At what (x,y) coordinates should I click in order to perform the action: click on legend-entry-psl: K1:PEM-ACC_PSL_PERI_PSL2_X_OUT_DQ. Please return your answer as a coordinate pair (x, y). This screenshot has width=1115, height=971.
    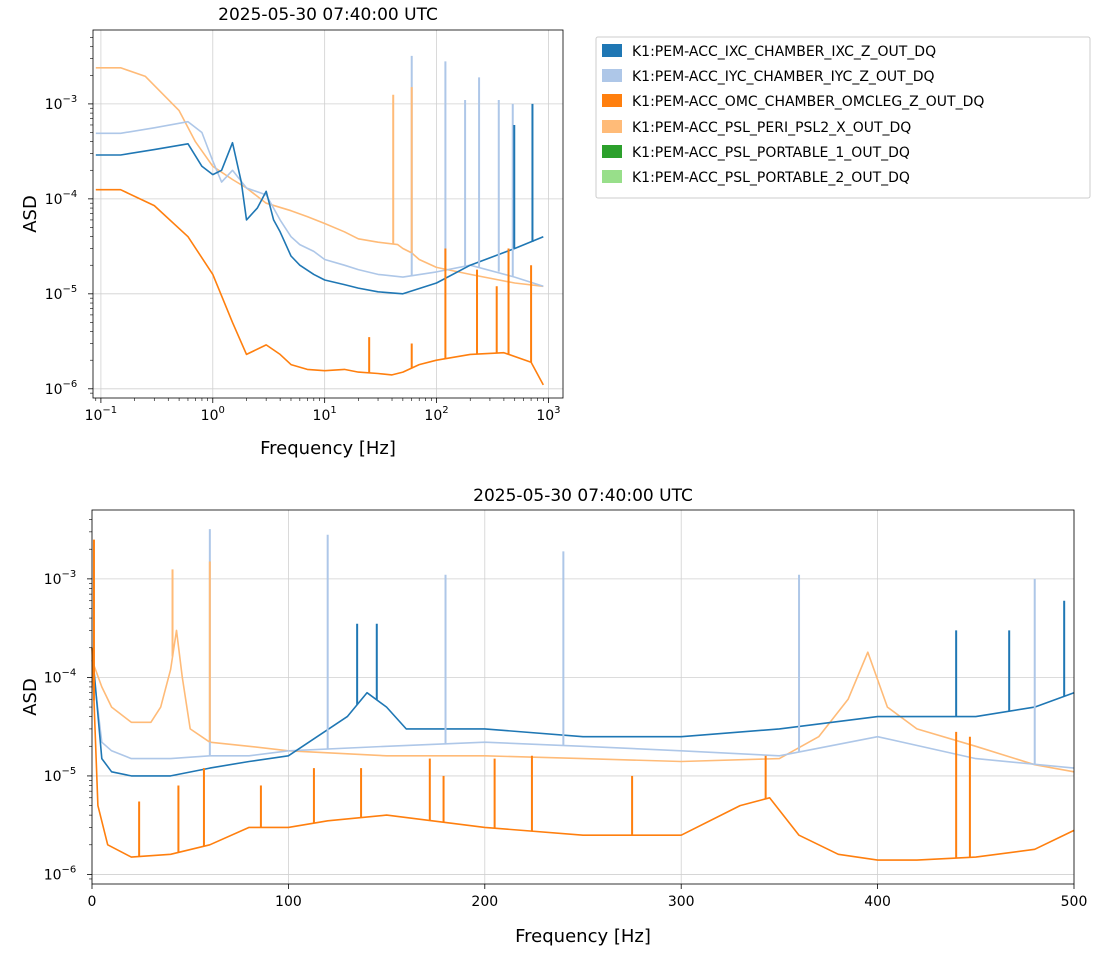
    Looking at the image, I should click on (756, 128).